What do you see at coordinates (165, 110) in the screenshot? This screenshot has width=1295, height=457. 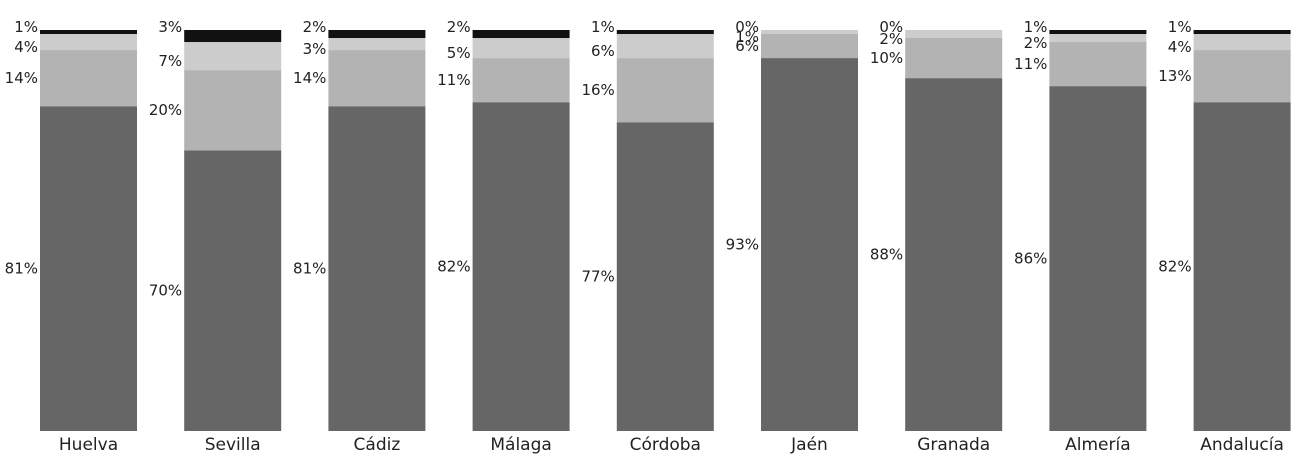 I see `segment-label: 20%` at bounding box center [165, 110].